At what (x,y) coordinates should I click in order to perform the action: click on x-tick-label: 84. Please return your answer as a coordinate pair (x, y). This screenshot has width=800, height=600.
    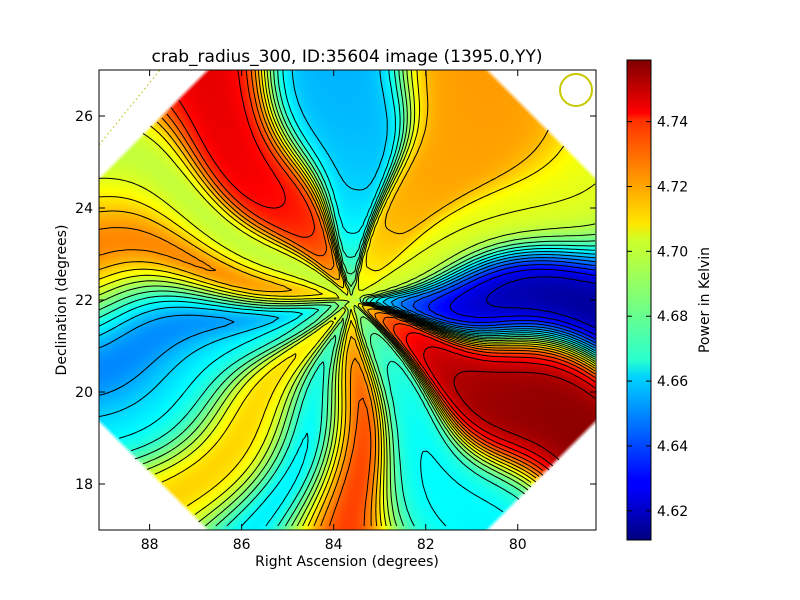
    Looking at the image, I should click on (334, 545).